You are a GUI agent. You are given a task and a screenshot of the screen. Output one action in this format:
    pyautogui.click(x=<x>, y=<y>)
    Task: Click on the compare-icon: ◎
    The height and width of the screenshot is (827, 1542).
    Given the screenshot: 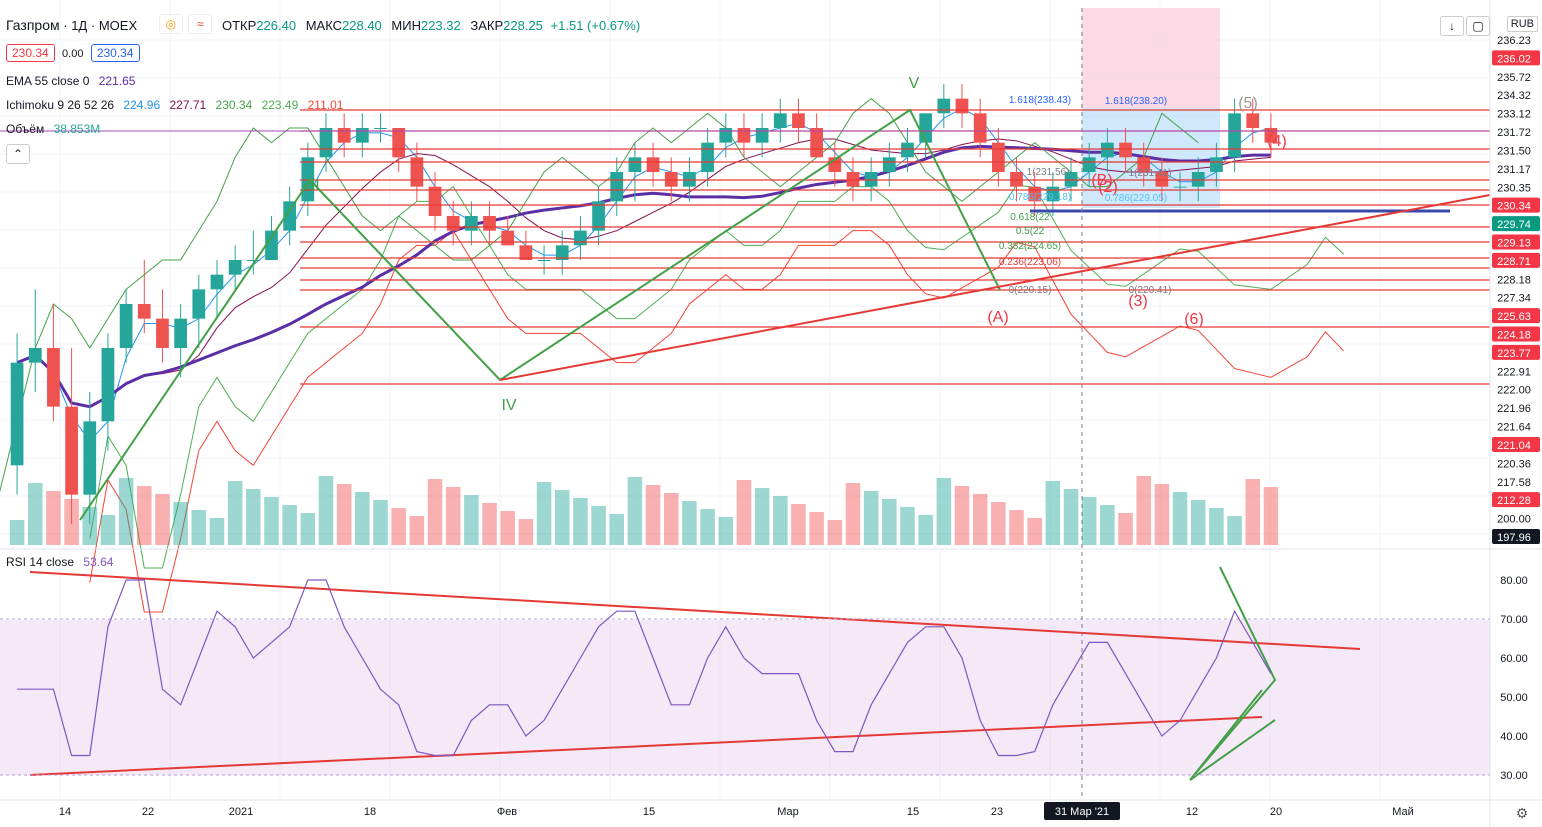 What is the action you would take?
    pyautogui.click(x=170, y=24)
    